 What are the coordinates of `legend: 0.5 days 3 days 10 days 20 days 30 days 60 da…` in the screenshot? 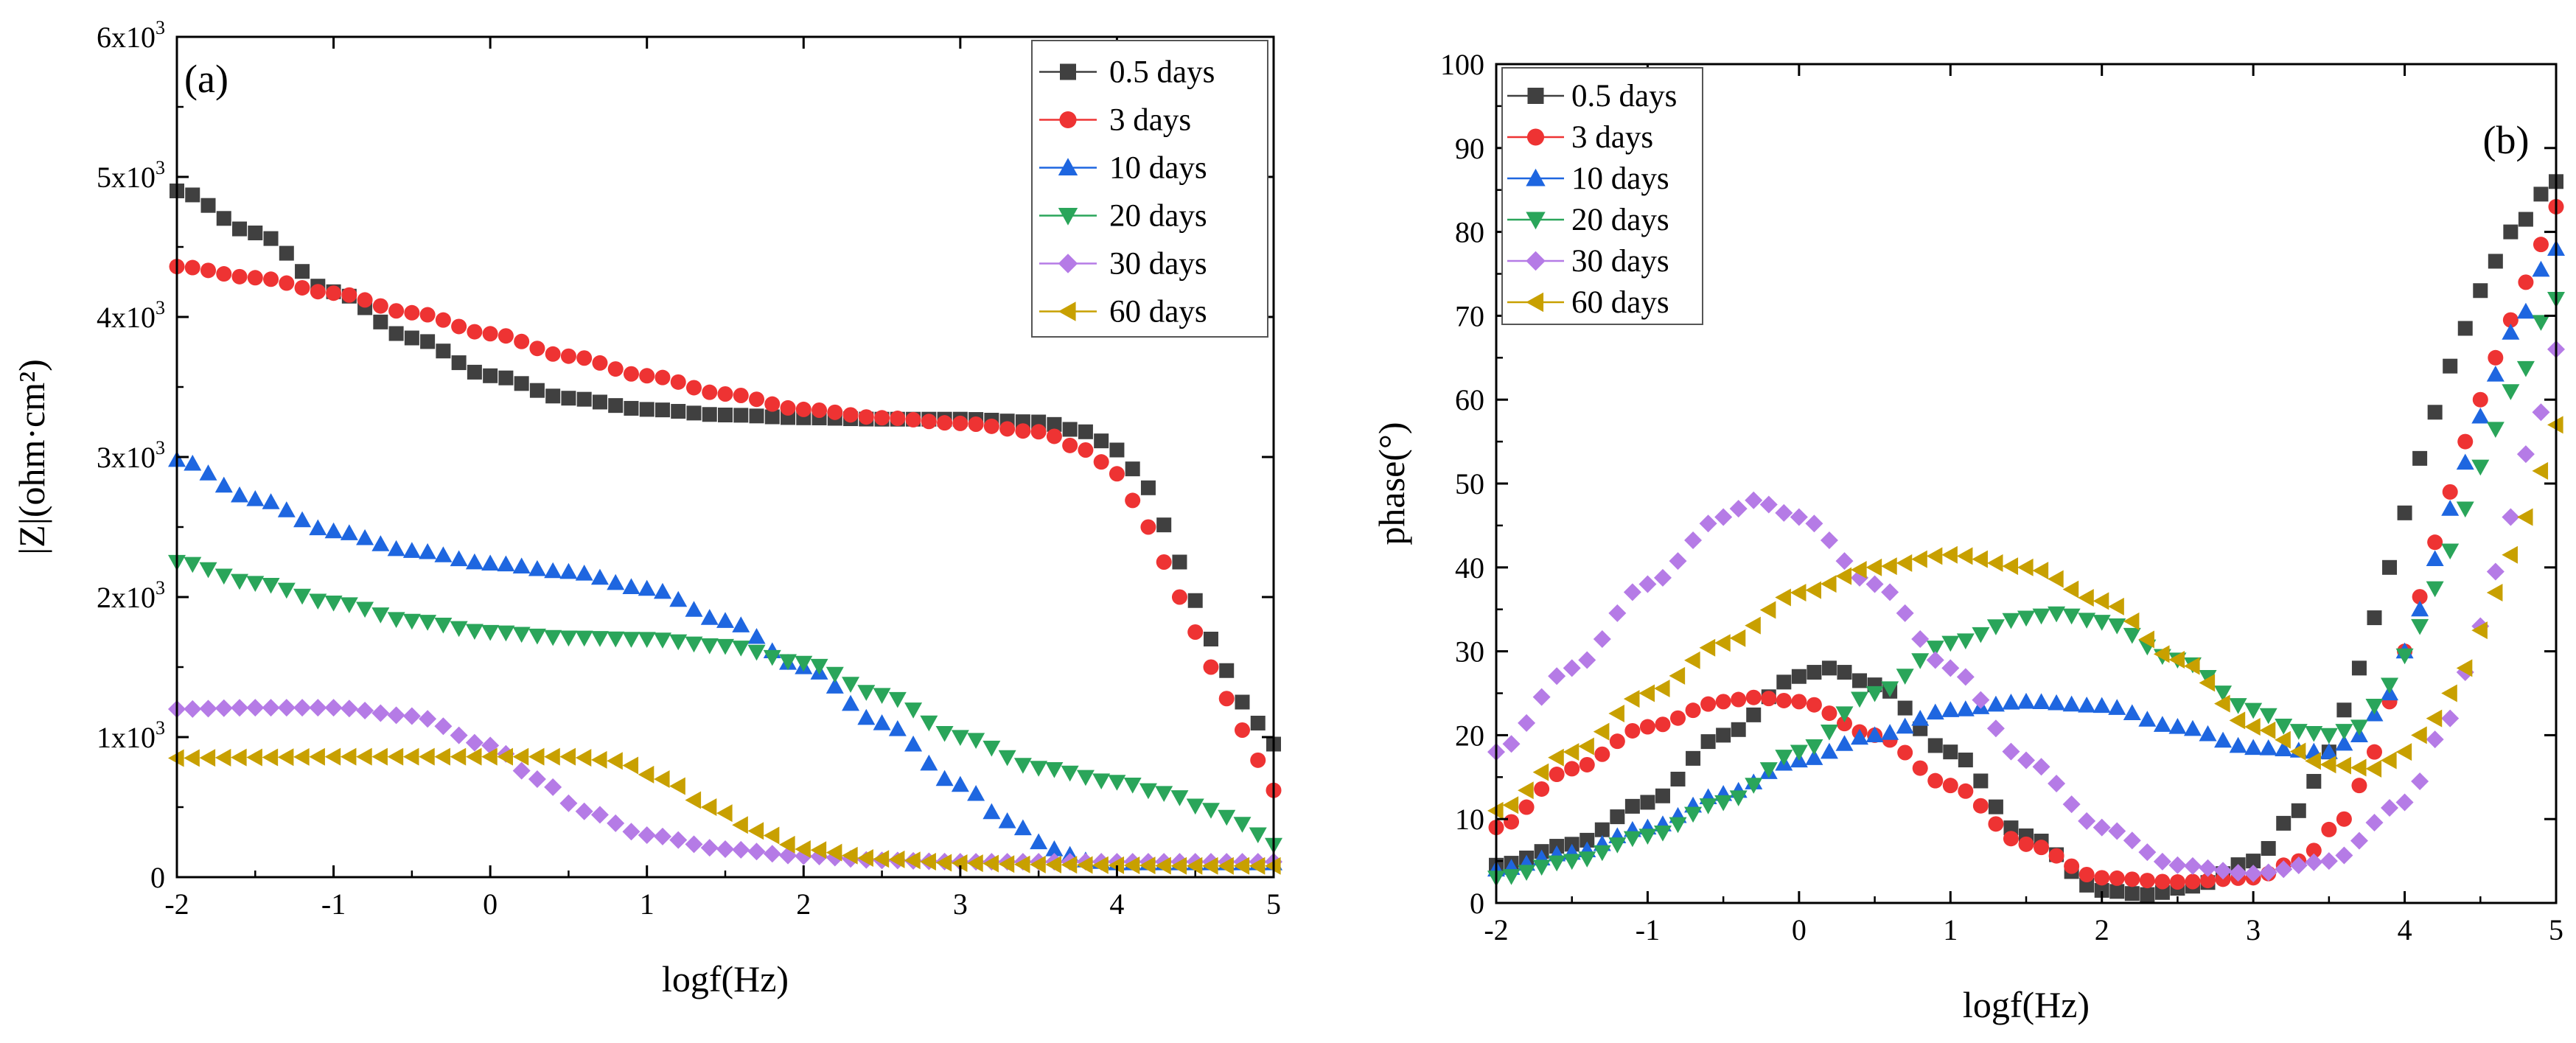 It's located at (1602, 196).